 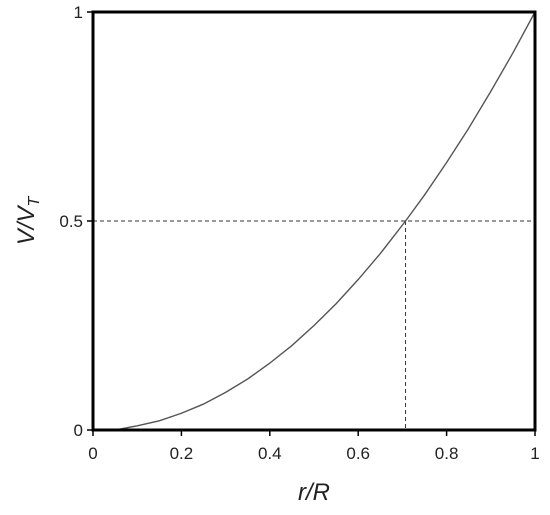 I want to click on y-tick-label: 0.5, so click(x=71, y=221).